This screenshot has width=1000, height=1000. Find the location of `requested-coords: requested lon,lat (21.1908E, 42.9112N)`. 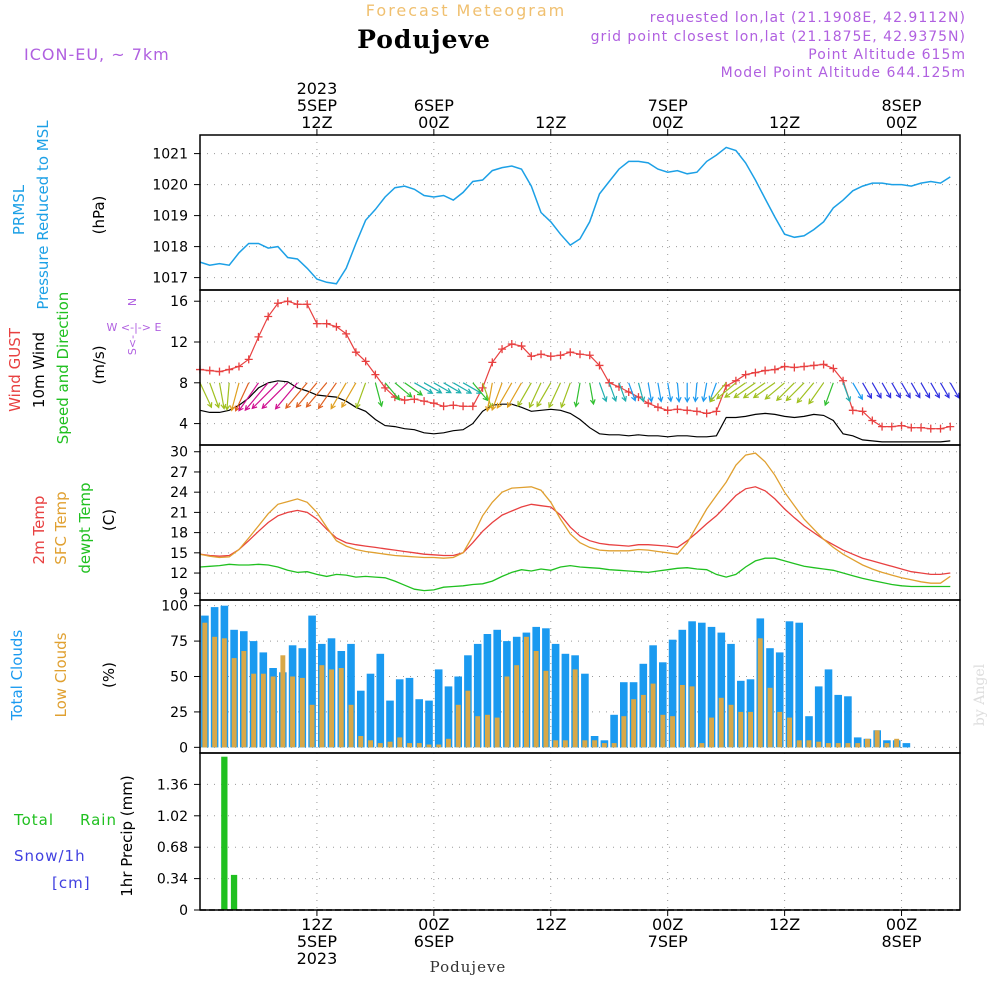

requested-coords: requested lon,lat (21.1908E, 42.9112N) is located at coordinates (808, 18).